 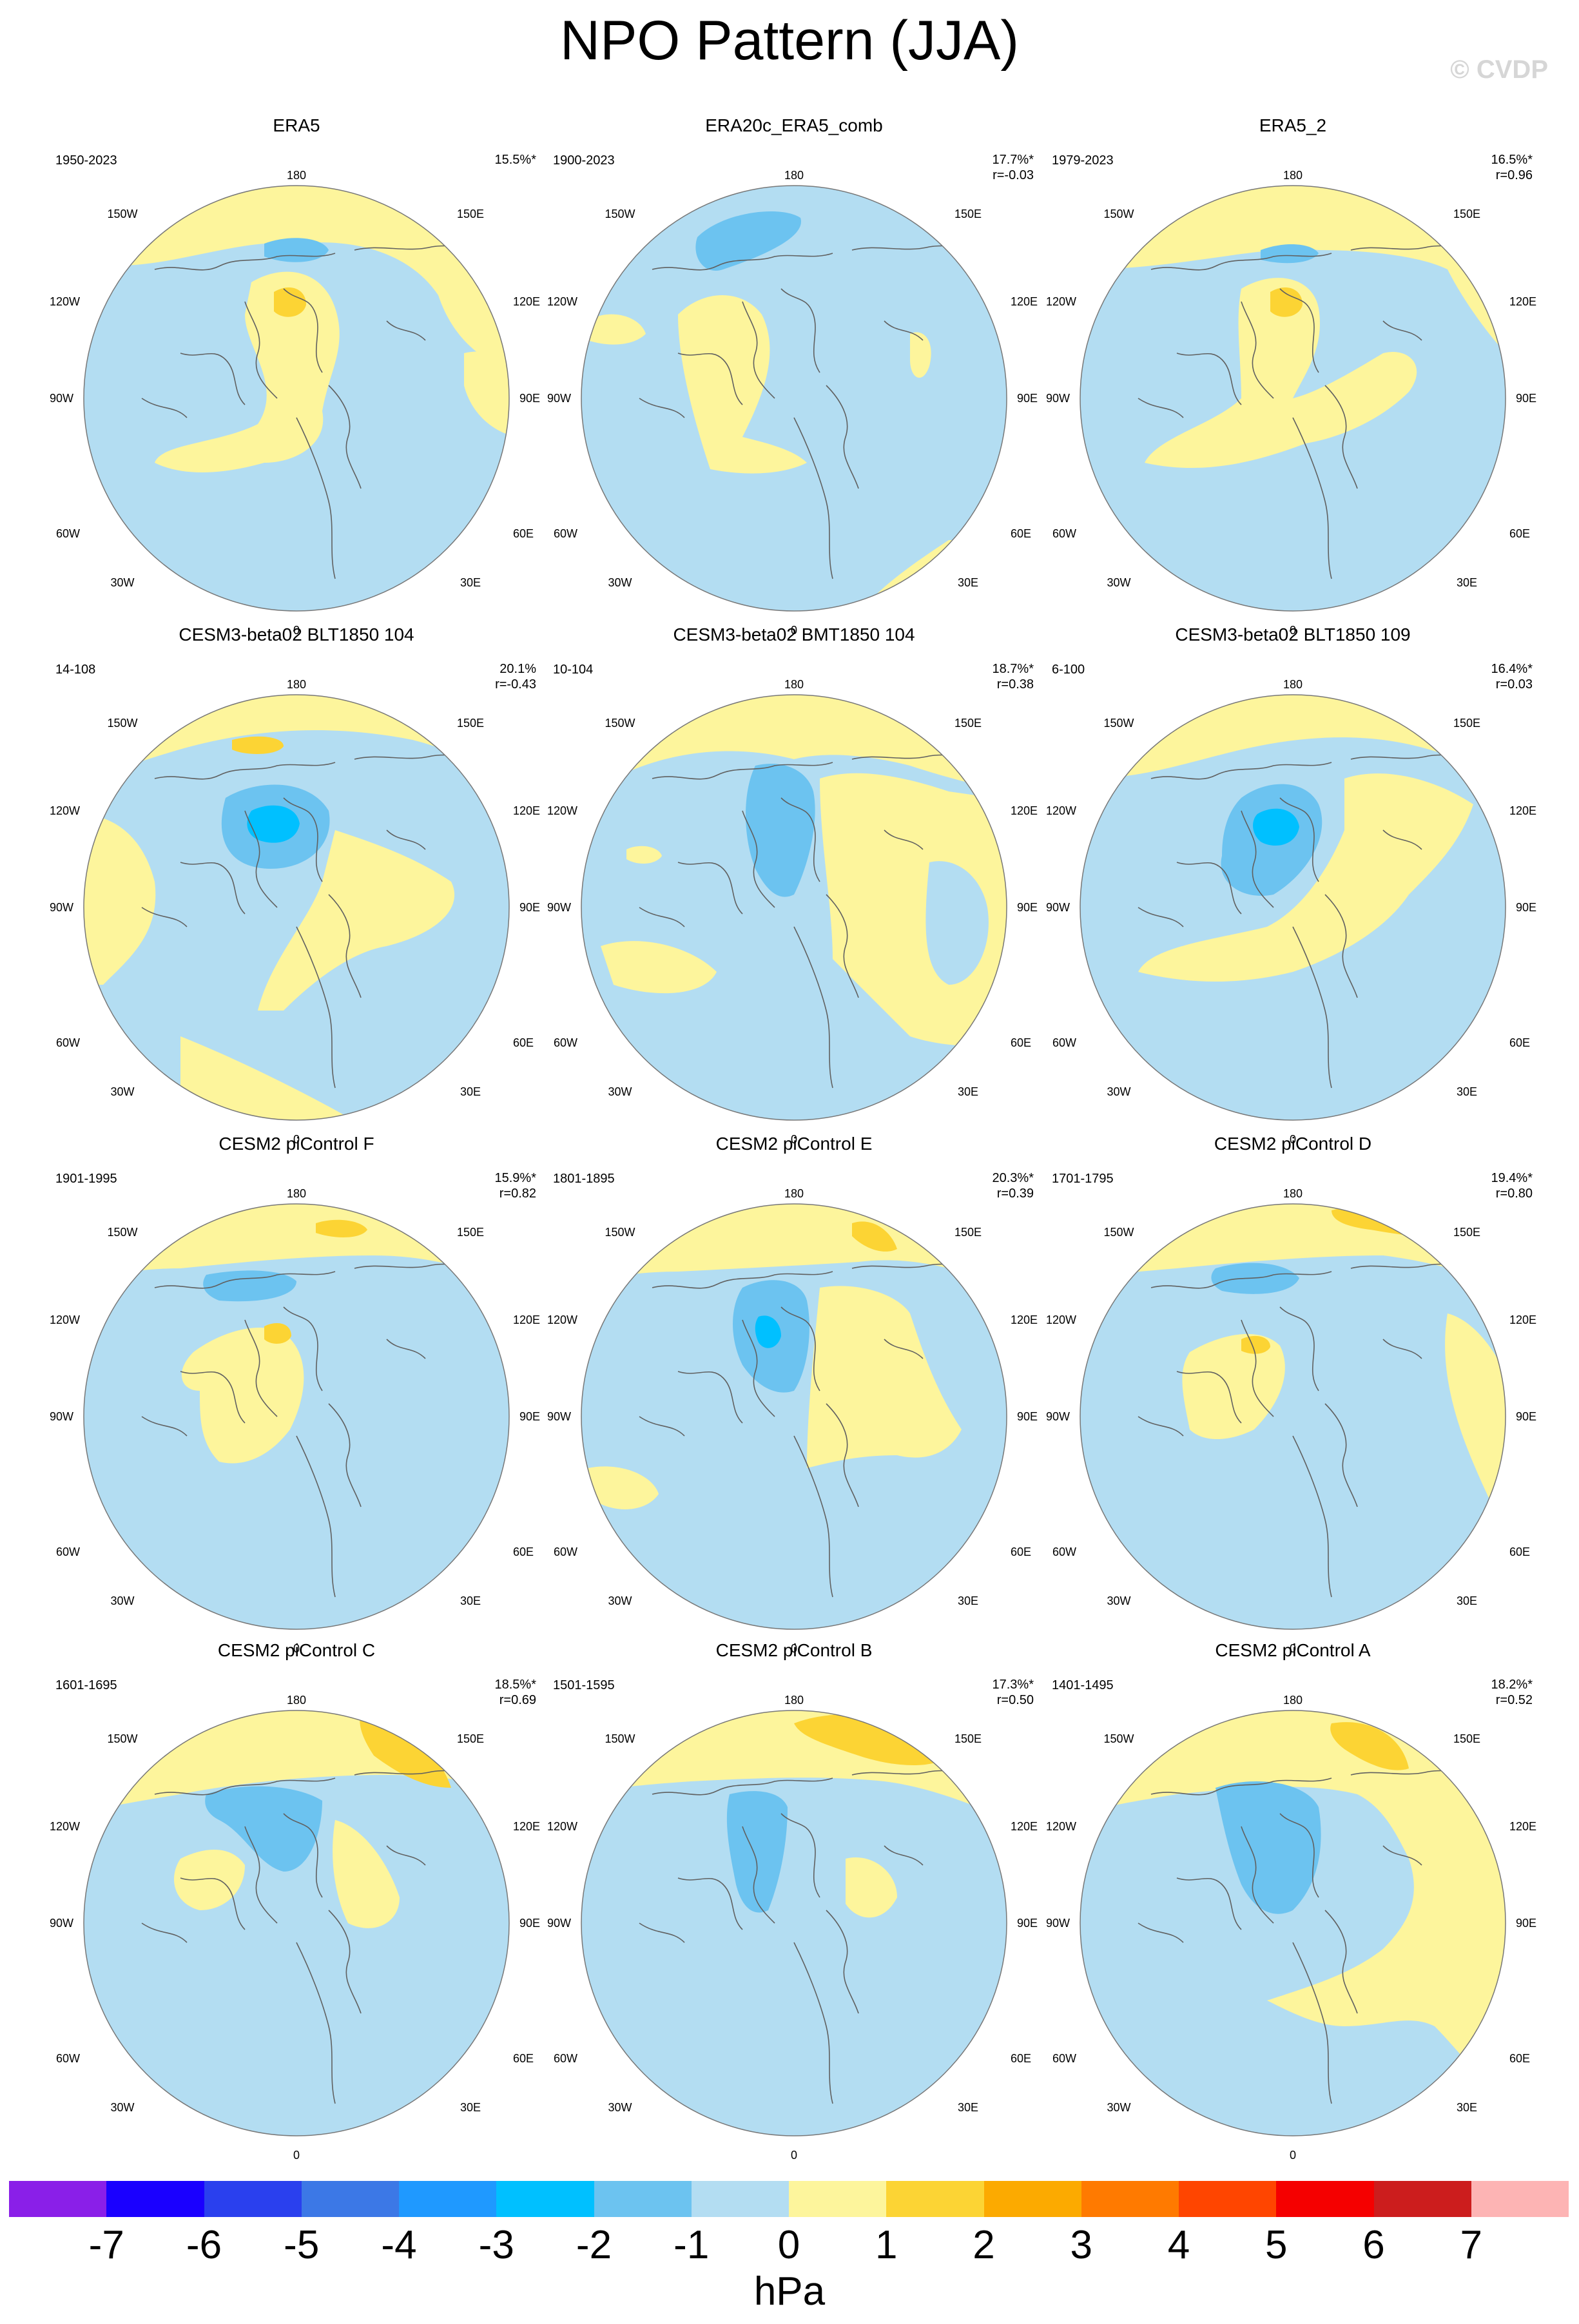 What do you see at coordinates (1499, 69) in the screenshot?
I see `watermark: © CVDP` at bounding box center [1499, 69].